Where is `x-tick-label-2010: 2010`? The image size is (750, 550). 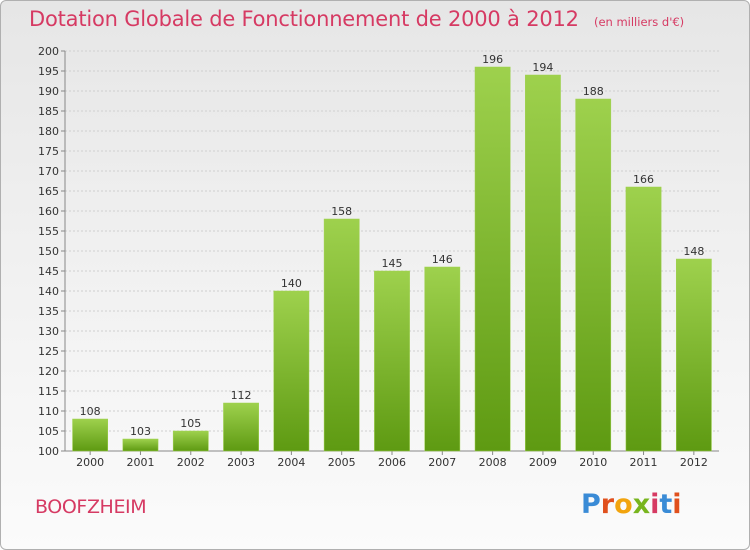 x-tick-label-2010: 2010 is located at coordinates (593, 462).